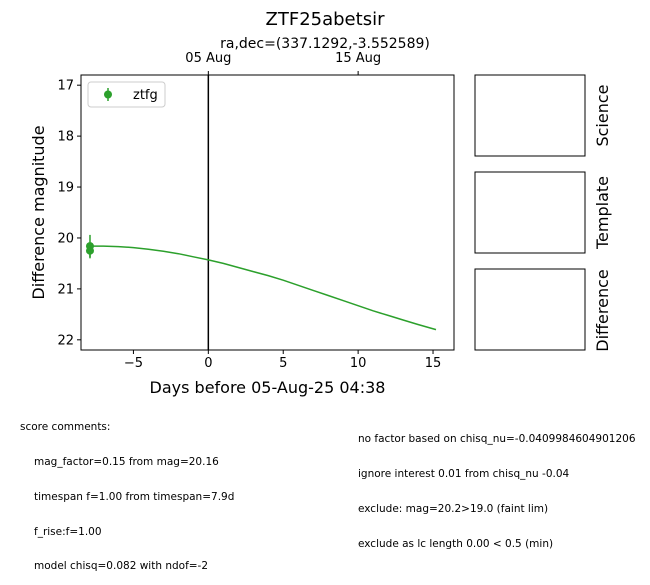 The width and height of the screenshot is (650, 585). I want to click on science-panel-label: Science, so click(602, 115).